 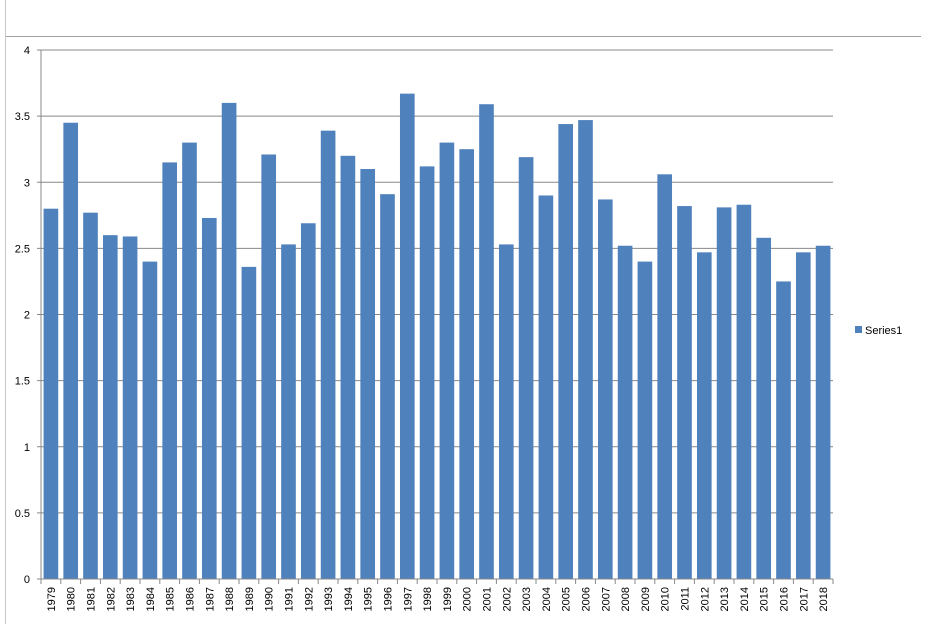 I want to click on bar-2003, so click(x=526, y=368).